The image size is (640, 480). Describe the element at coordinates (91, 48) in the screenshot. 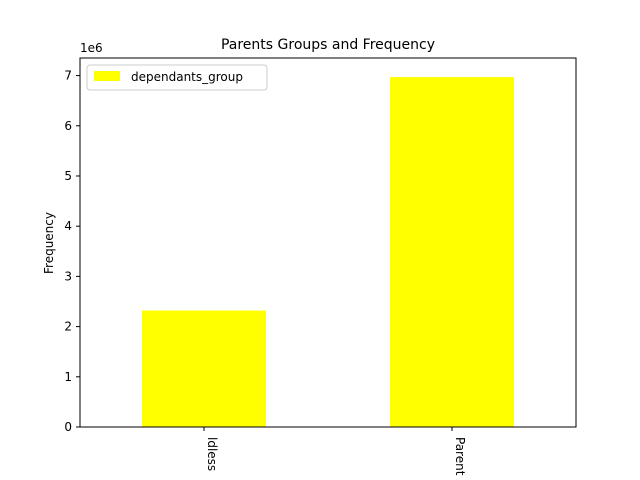

I see `y-scale-label: 1e6` at that location.